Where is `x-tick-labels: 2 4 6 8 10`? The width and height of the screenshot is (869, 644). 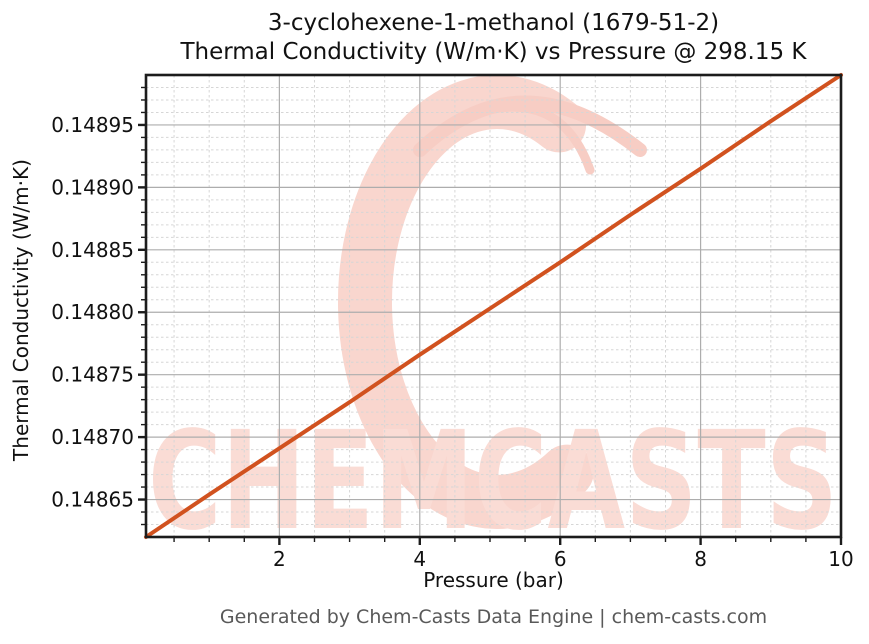
x-tick-labels: 2 4 6 8 10 is located at coordinates (563, 559).